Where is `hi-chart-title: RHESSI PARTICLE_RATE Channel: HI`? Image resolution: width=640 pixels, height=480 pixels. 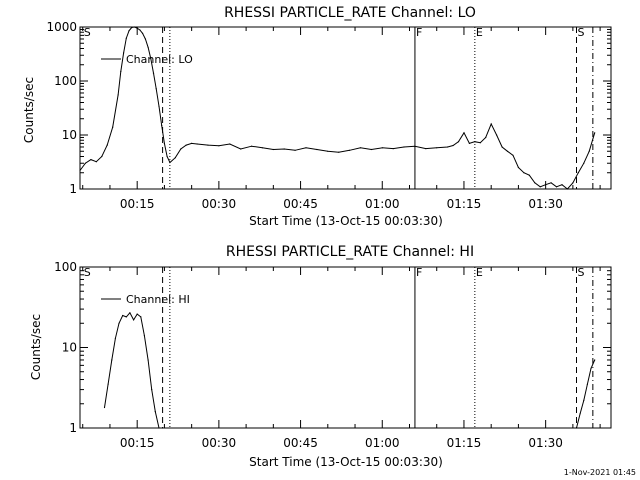 hi-chart-title: RHESSI PARTICLE_RATE Channel: HI is located at coordinates (350, 252).